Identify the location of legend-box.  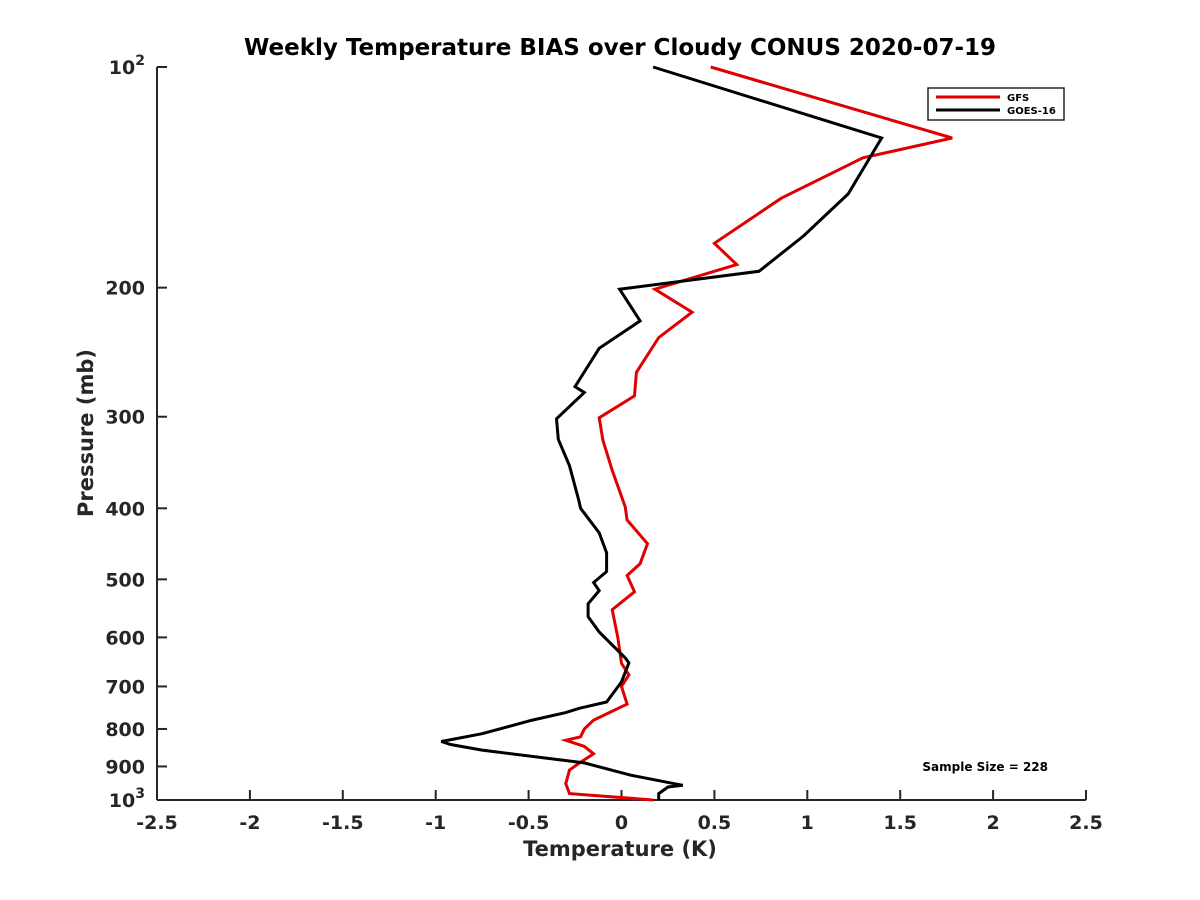
(996, 104).